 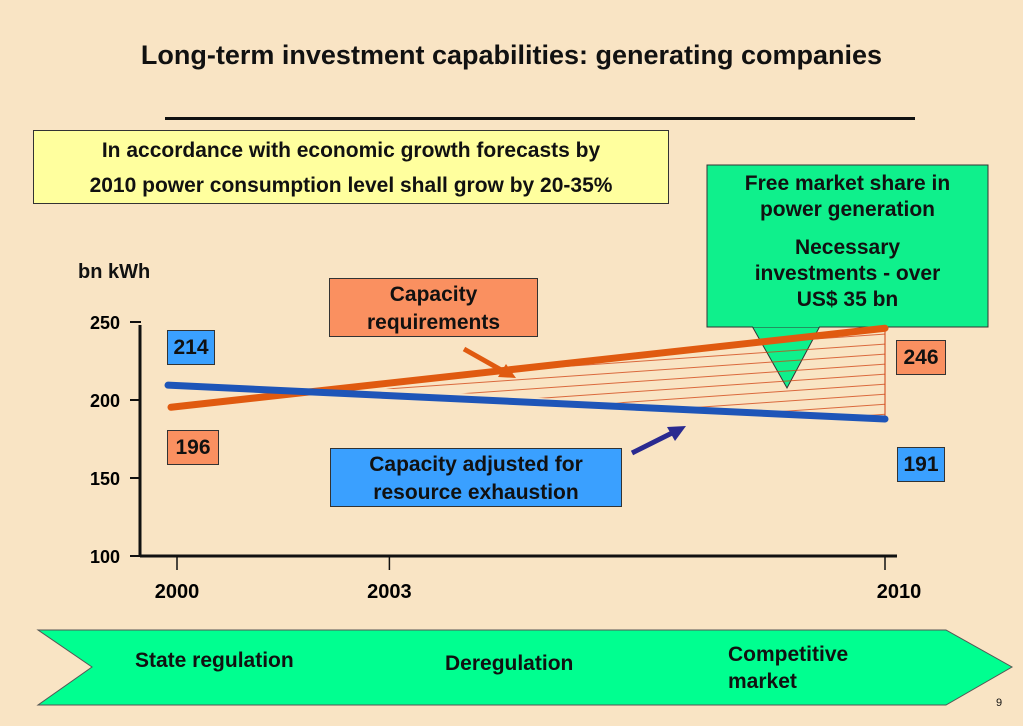 What do you see at coordinates (999, 703) in the screenshot?
I see `page-number: 9` at bounding box center [999, 703].